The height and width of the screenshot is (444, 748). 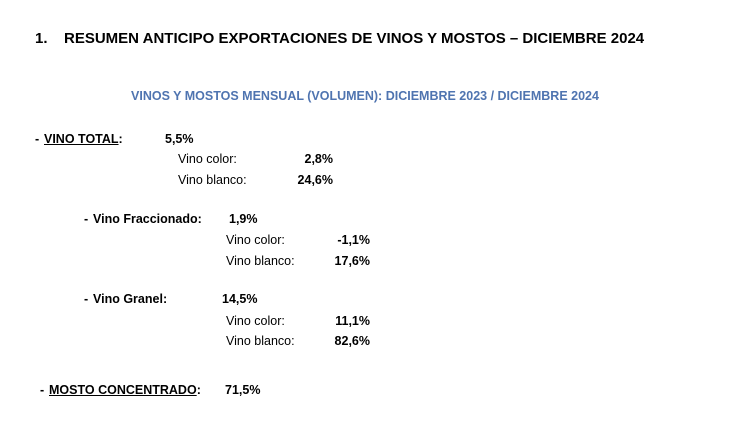 I want to click on item-value: 2,8%, so click(x=319, y=159).